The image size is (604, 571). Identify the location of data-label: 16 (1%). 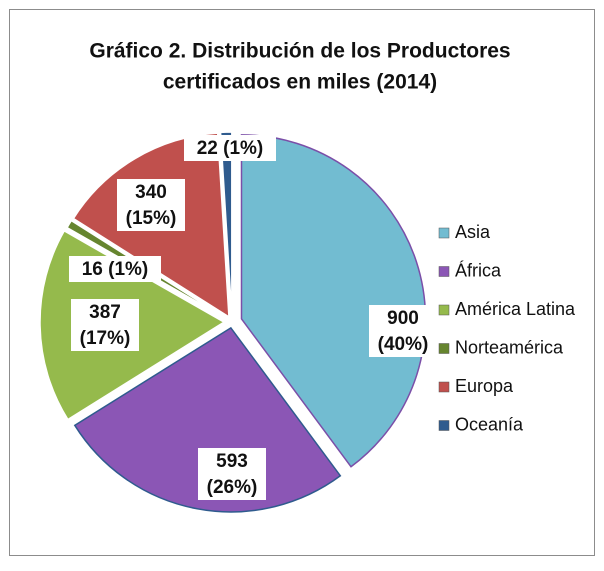
(115, 269).